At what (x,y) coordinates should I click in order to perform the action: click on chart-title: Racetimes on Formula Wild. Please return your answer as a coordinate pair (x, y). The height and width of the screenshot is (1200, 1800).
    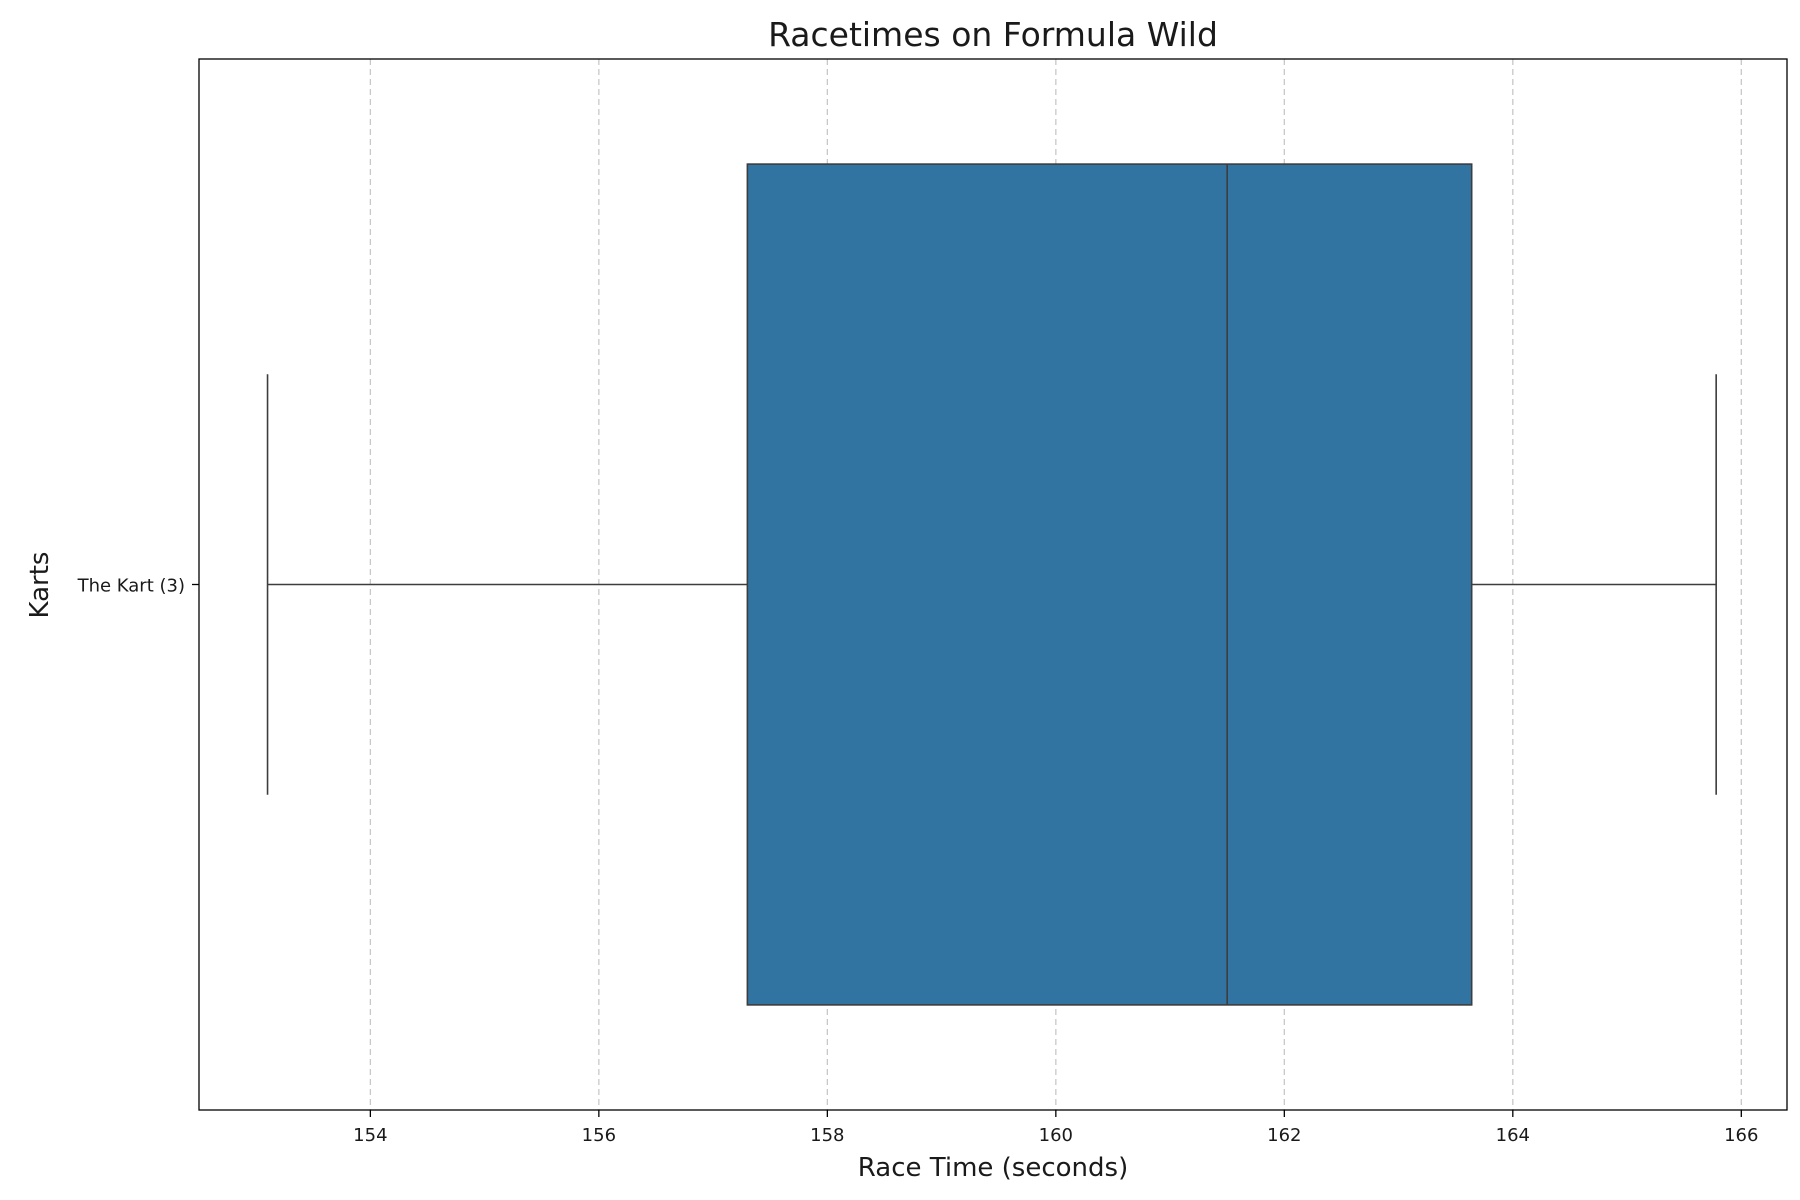
    Looking at the image, I should click on (993, 34).